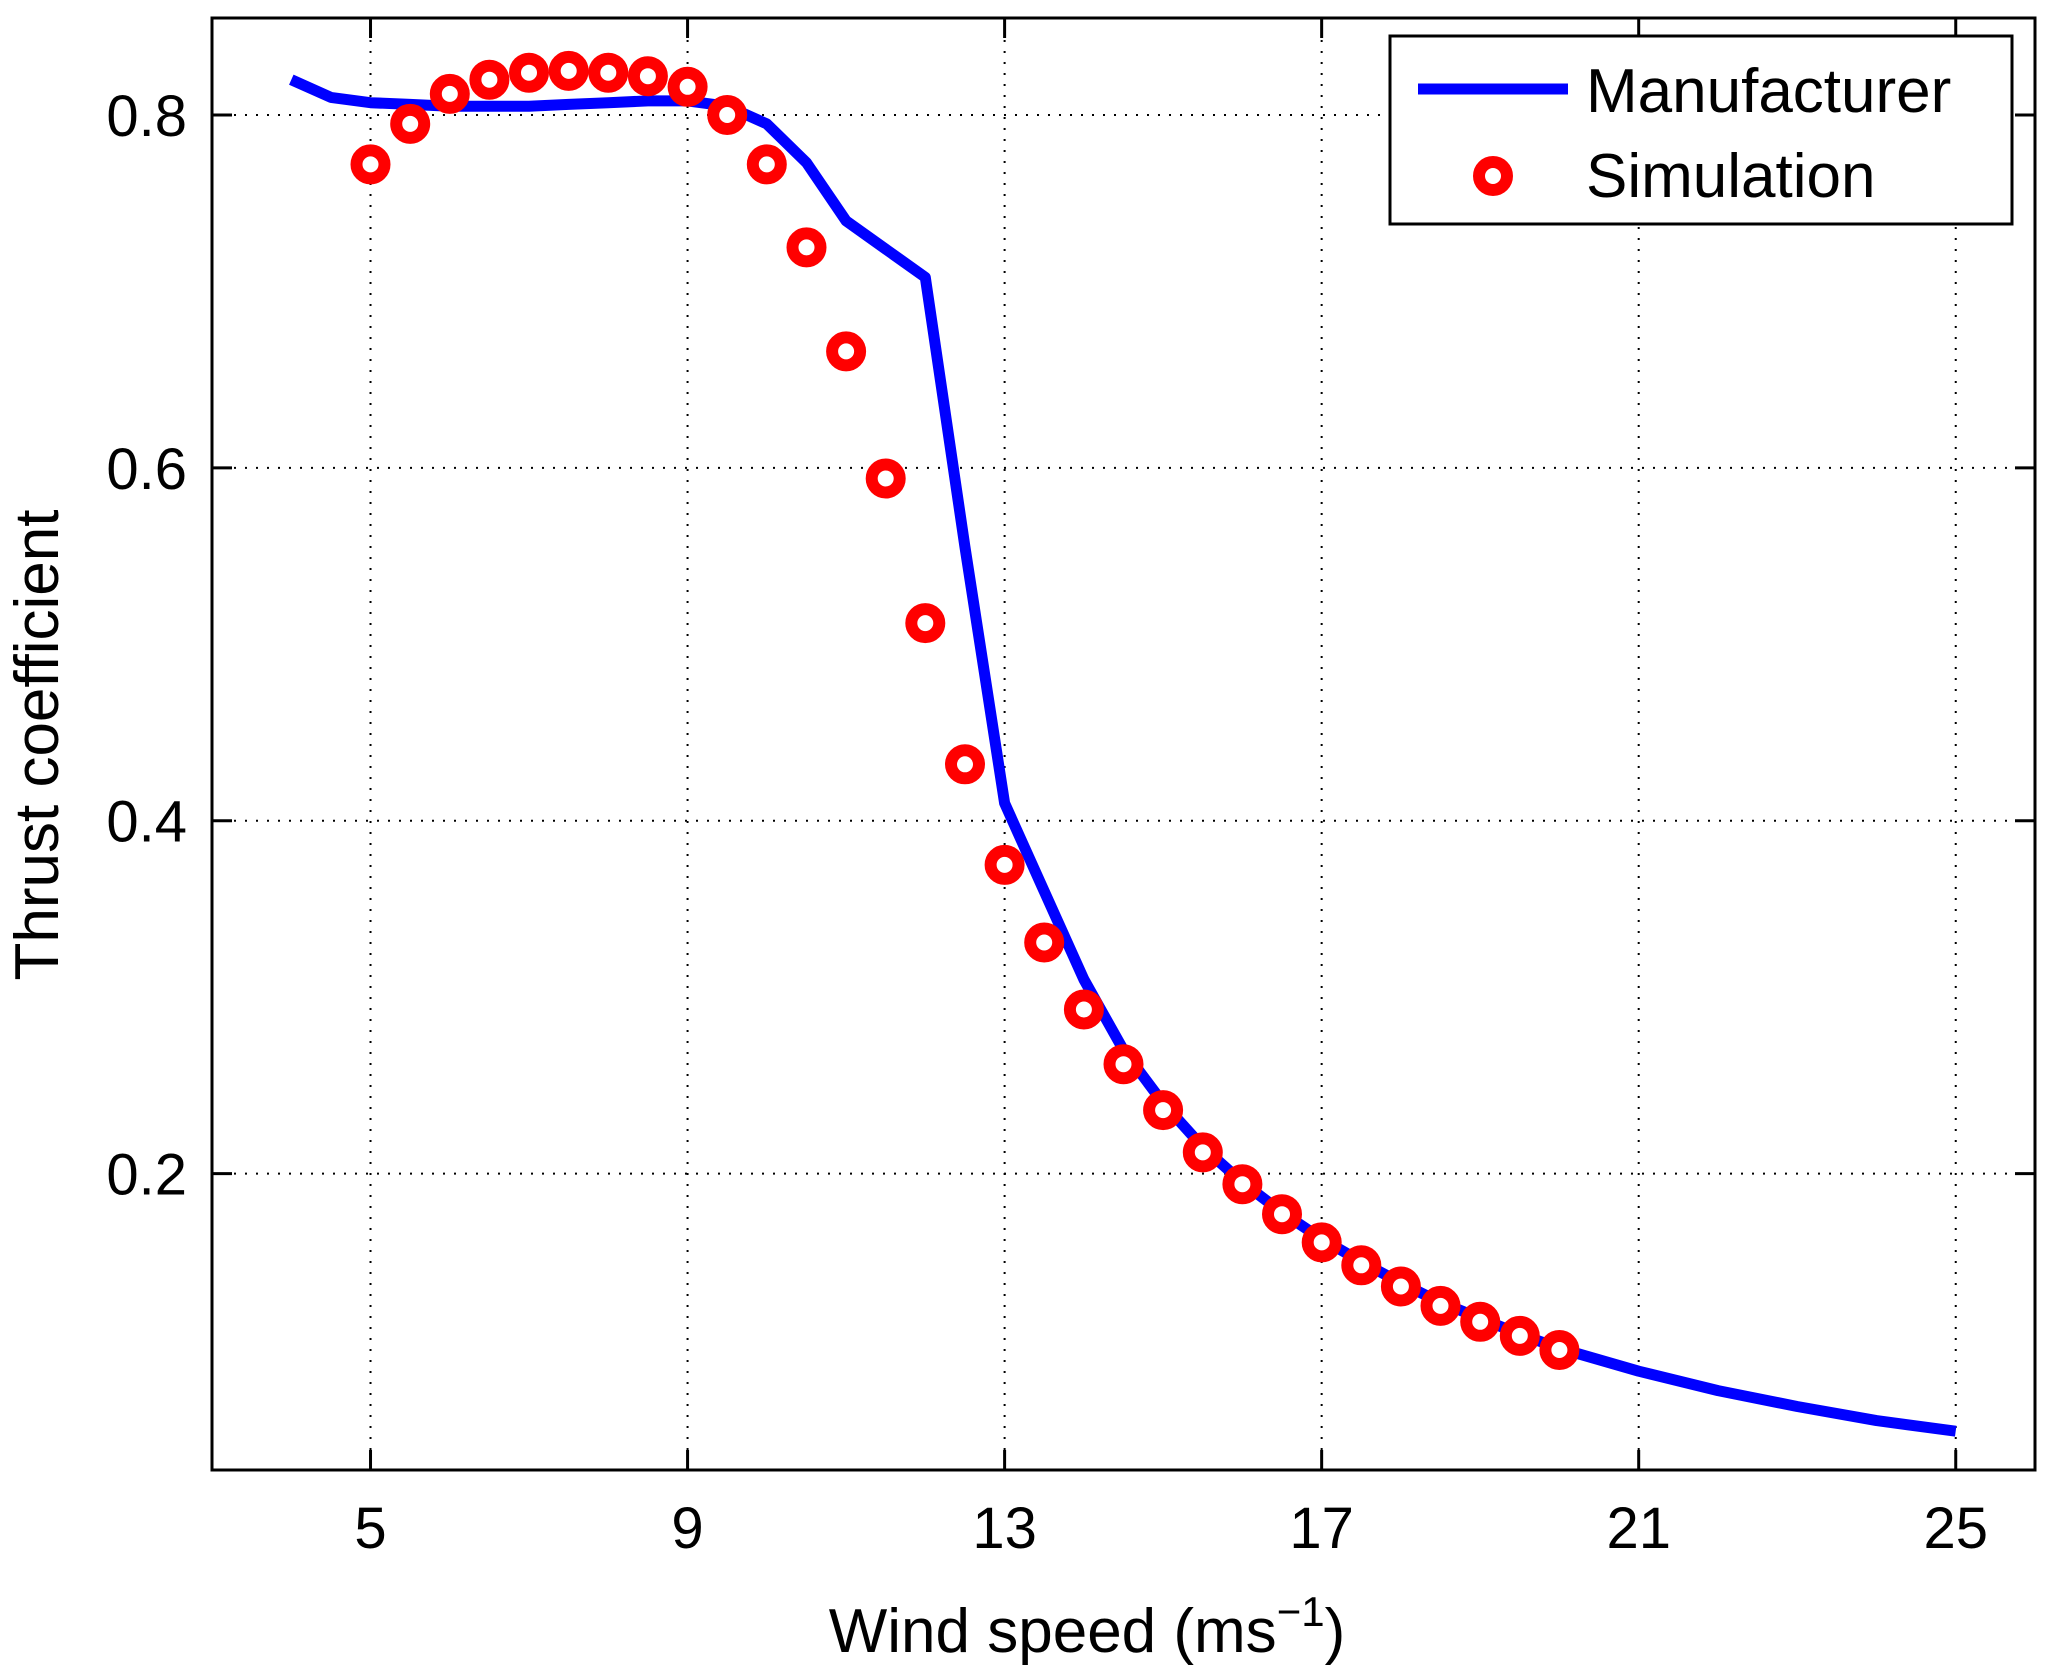  I want to click on y-axis-title: Thrust coefficient, so click(37, 745).